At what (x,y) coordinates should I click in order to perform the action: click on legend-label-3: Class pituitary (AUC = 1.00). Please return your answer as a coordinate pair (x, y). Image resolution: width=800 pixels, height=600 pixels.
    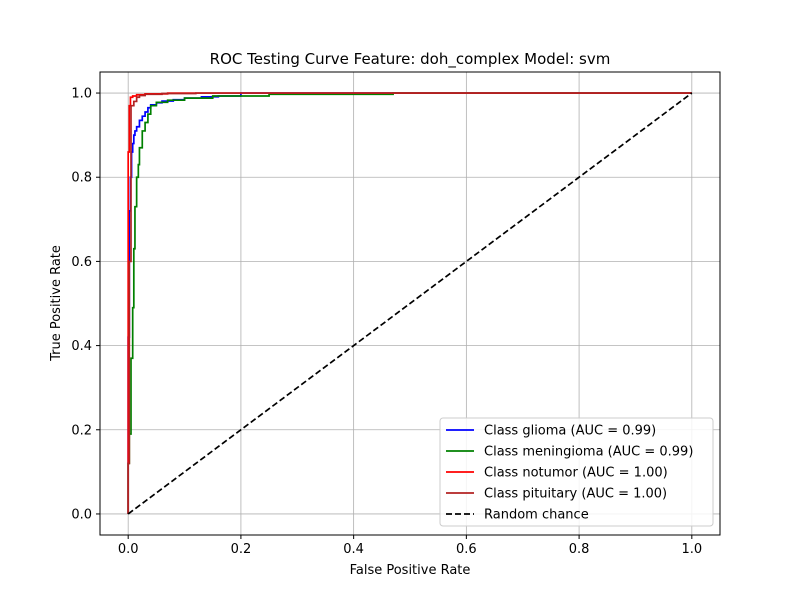
    Looking at the image, I should click on (575, 494).